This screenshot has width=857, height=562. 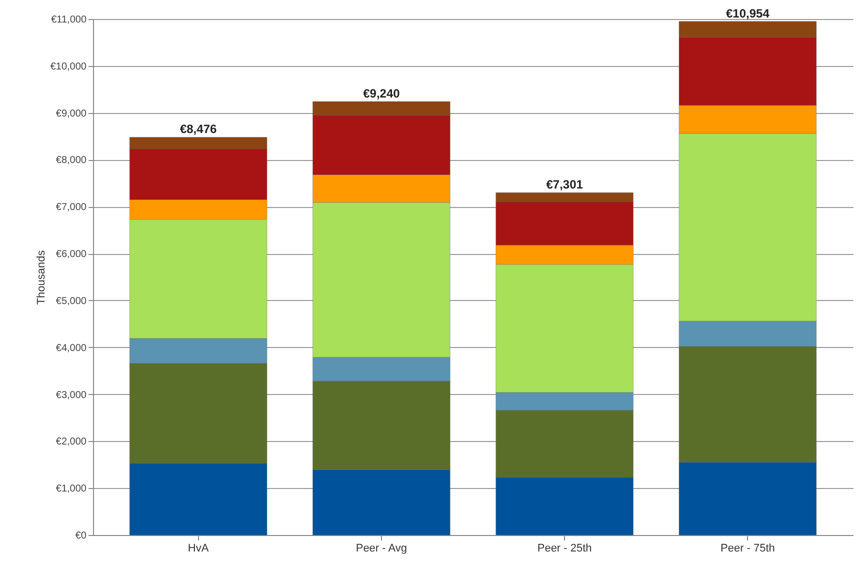 What do you see at coordinates (71, 160) in the screenshot?
I see `y-tick-label: €8,000` at bounding box center [71, 160].